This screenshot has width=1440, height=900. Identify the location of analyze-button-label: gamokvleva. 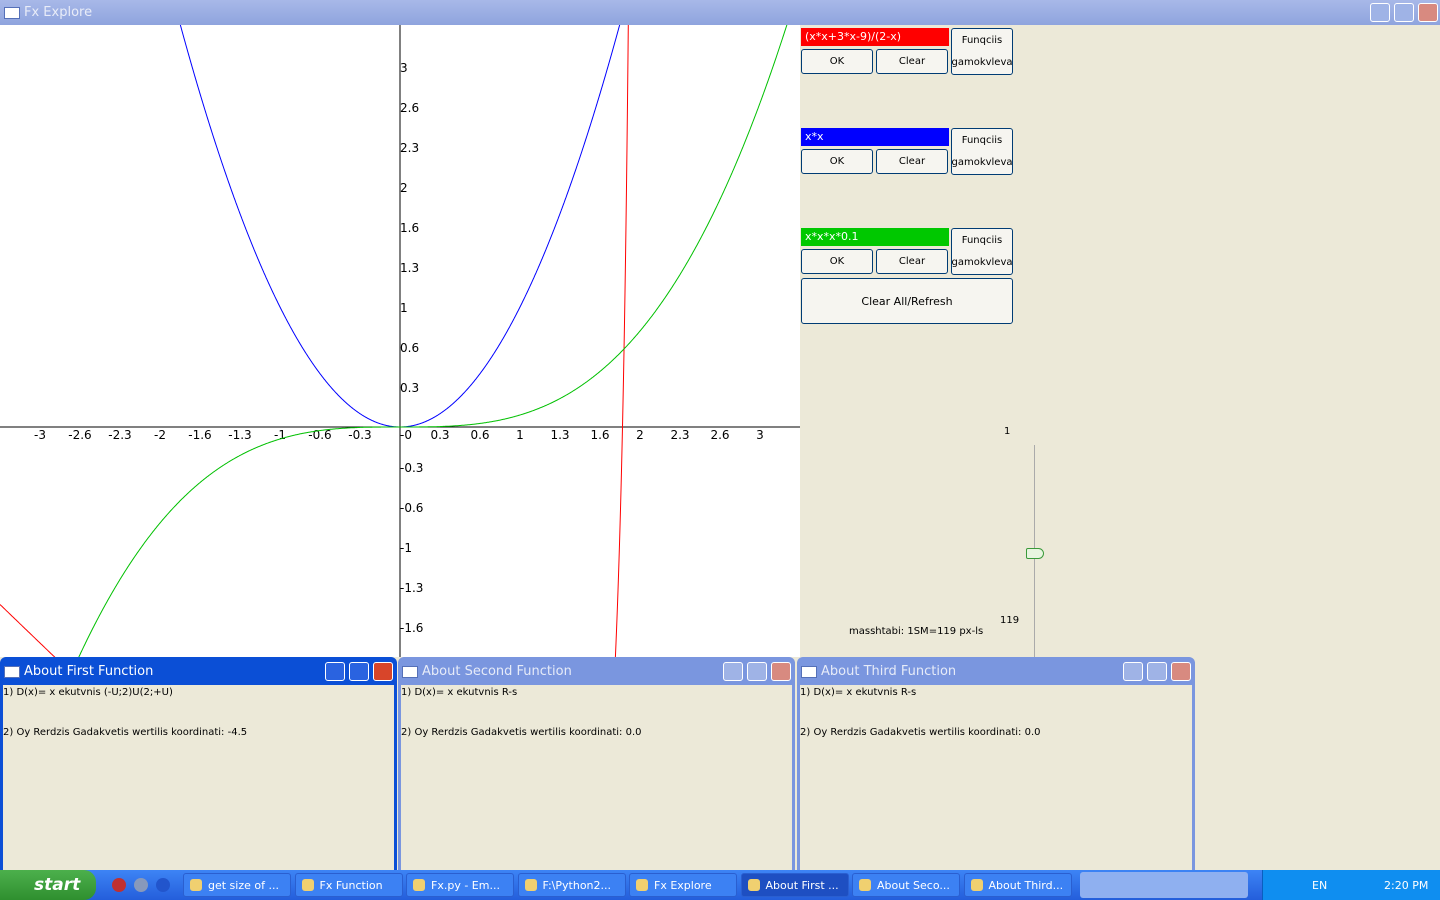
(982, 63).